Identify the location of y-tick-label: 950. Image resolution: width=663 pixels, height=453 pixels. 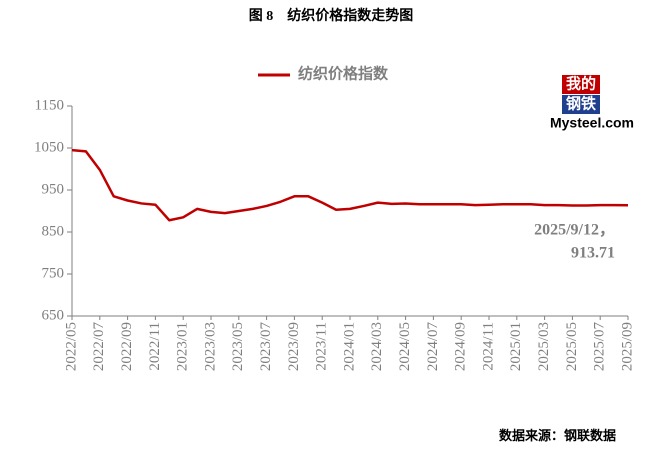
(53, 189).